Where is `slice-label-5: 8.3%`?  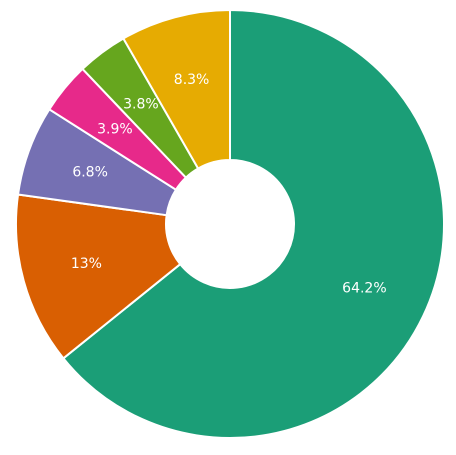
slice-label-5: 8.3% is located at coordinates (192, 80).